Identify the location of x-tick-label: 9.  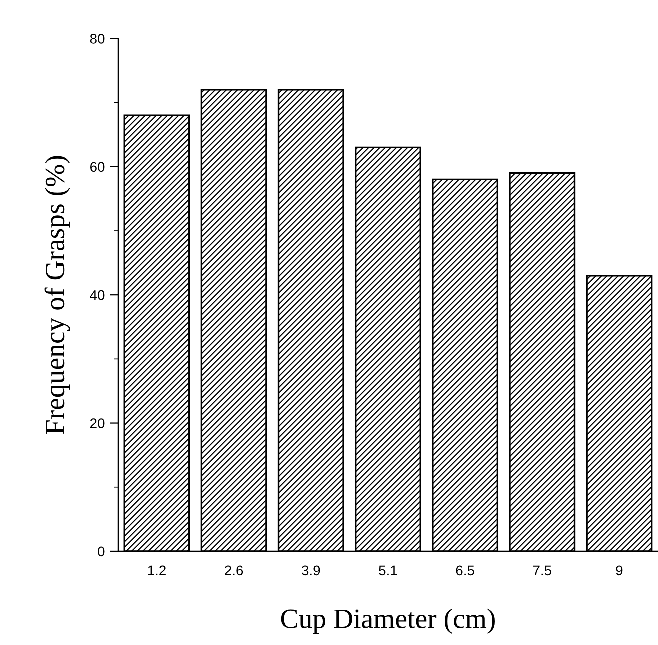
(619, 571).